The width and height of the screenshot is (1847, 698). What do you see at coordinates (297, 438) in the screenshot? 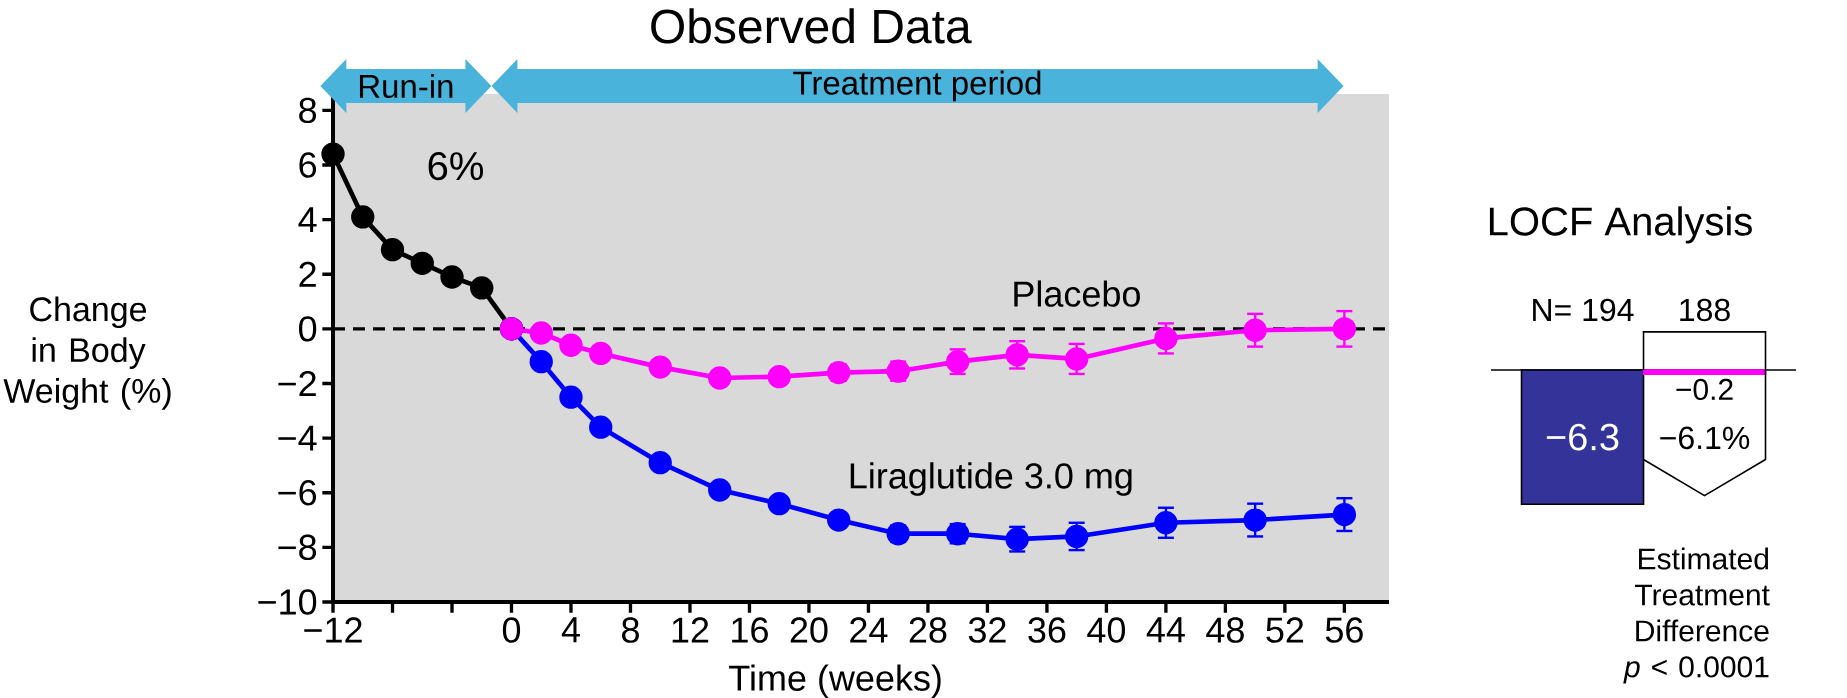
I see `y-tick-label: −4` at bounding box center [297, 438].